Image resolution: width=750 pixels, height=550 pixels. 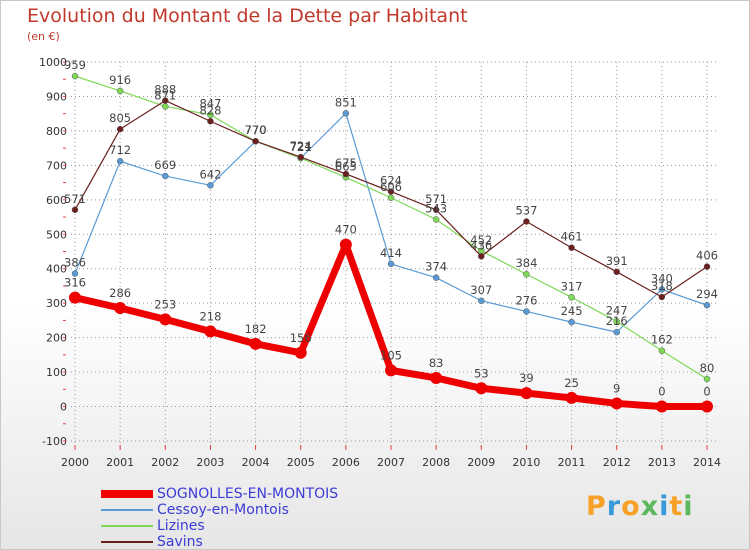 What do you see at coordinates (181, 526) in the screenshot?
I see `legend-label-lizines: Lizines` at bounding box center [181, 526].